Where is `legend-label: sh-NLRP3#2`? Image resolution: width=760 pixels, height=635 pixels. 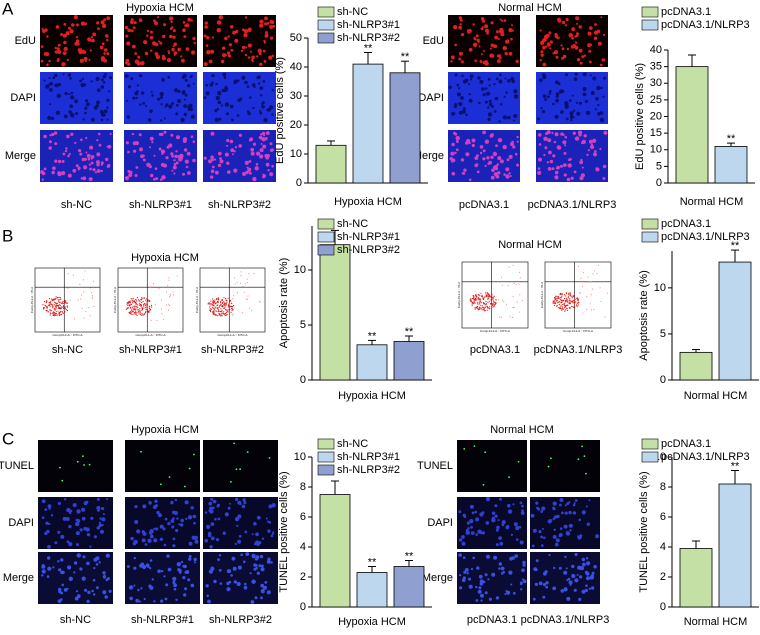
legend-label: sh-NLRP3#2 is located at coordinates (368, 250).